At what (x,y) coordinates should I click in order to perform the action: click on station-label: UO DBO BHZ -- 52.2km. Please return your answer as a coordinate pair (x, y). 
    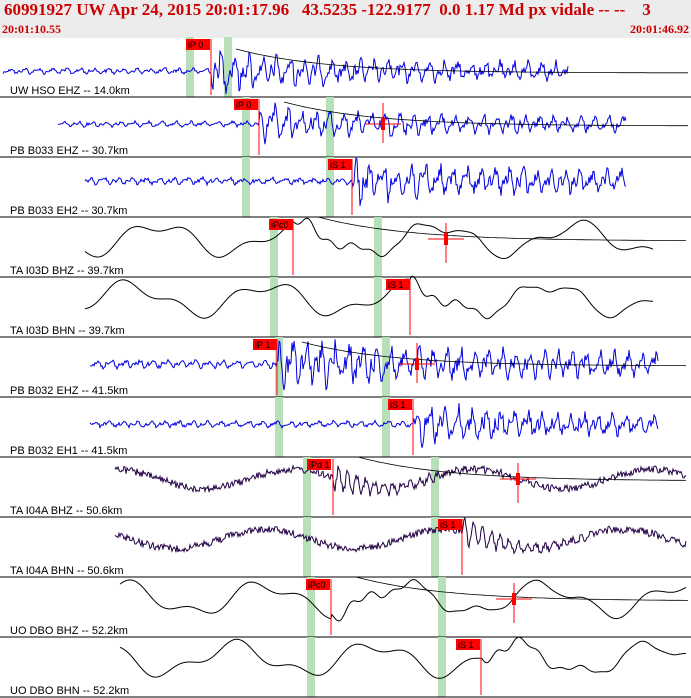
    Looking at the image, I should click on (69, 631).